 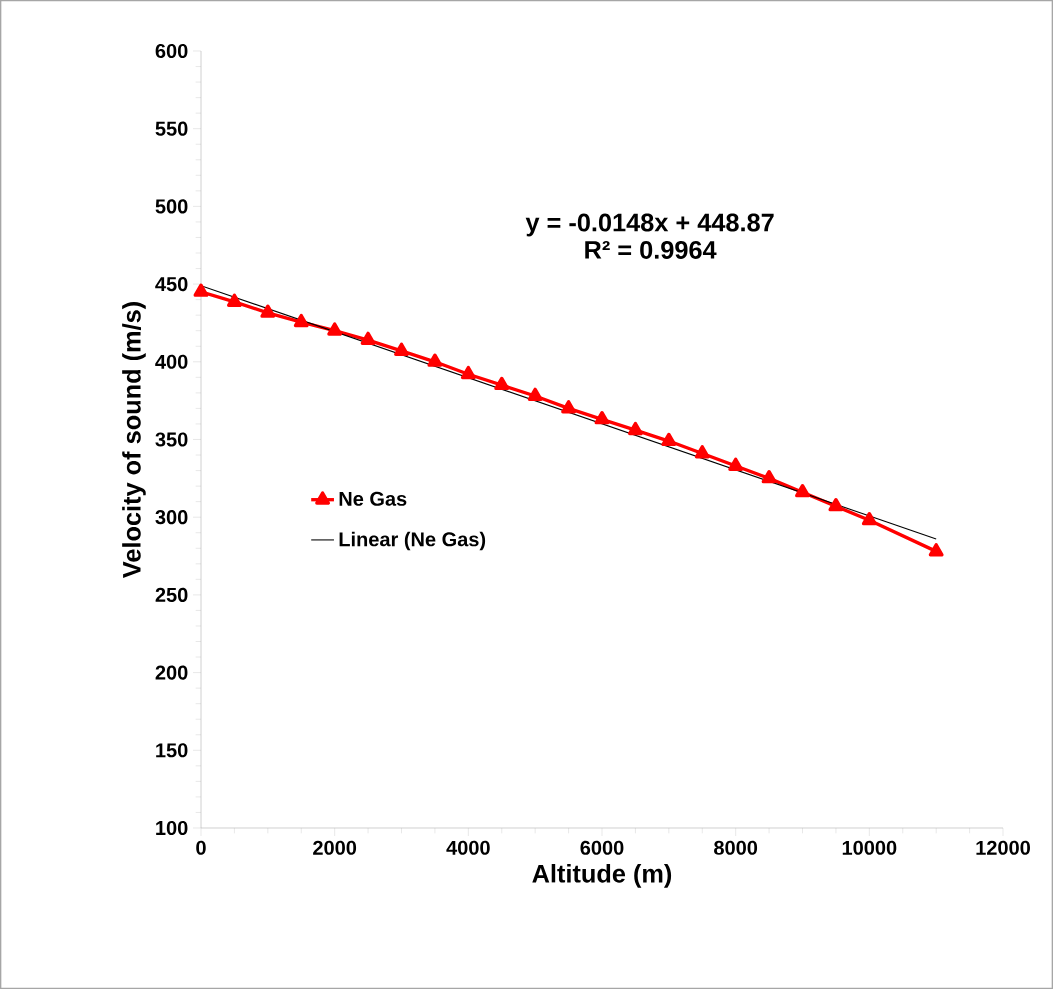 I want to click on x-tick-label: 12000, so click(x=1003, y=847).